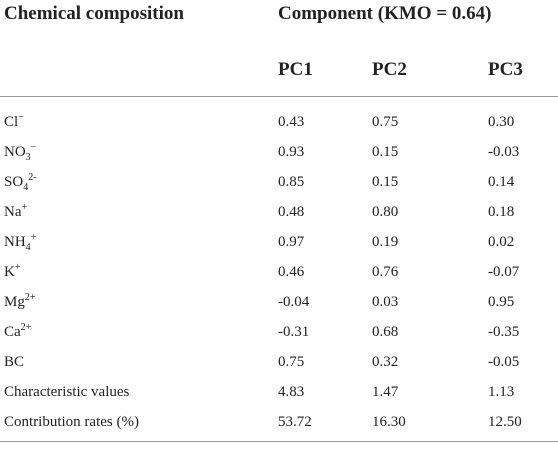 The image size is (558, 453). Describe the element at coordinates (139, 122) in the screenshot. I see `row-label: Cl−` at that location.